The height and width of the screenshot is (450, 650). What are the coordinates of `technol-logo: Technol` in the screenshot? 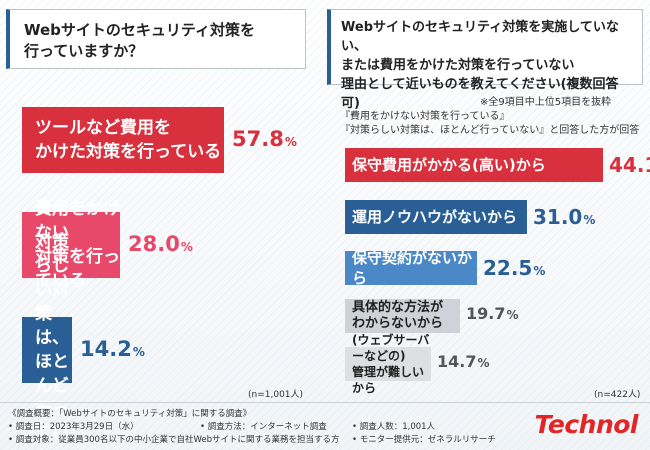 It's located at (586, 424).